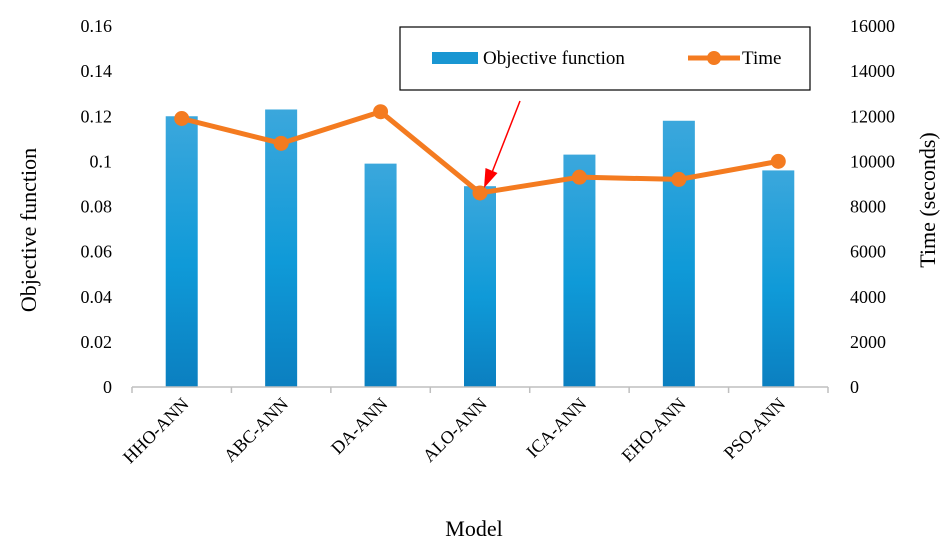 Image resolution: width=944 pixels, height=550 pixels. What do you see at coordinates (554, 58) in the screenshot?
I see `legend-label-objective-function: Objective function` at bounding box center [554, 58].